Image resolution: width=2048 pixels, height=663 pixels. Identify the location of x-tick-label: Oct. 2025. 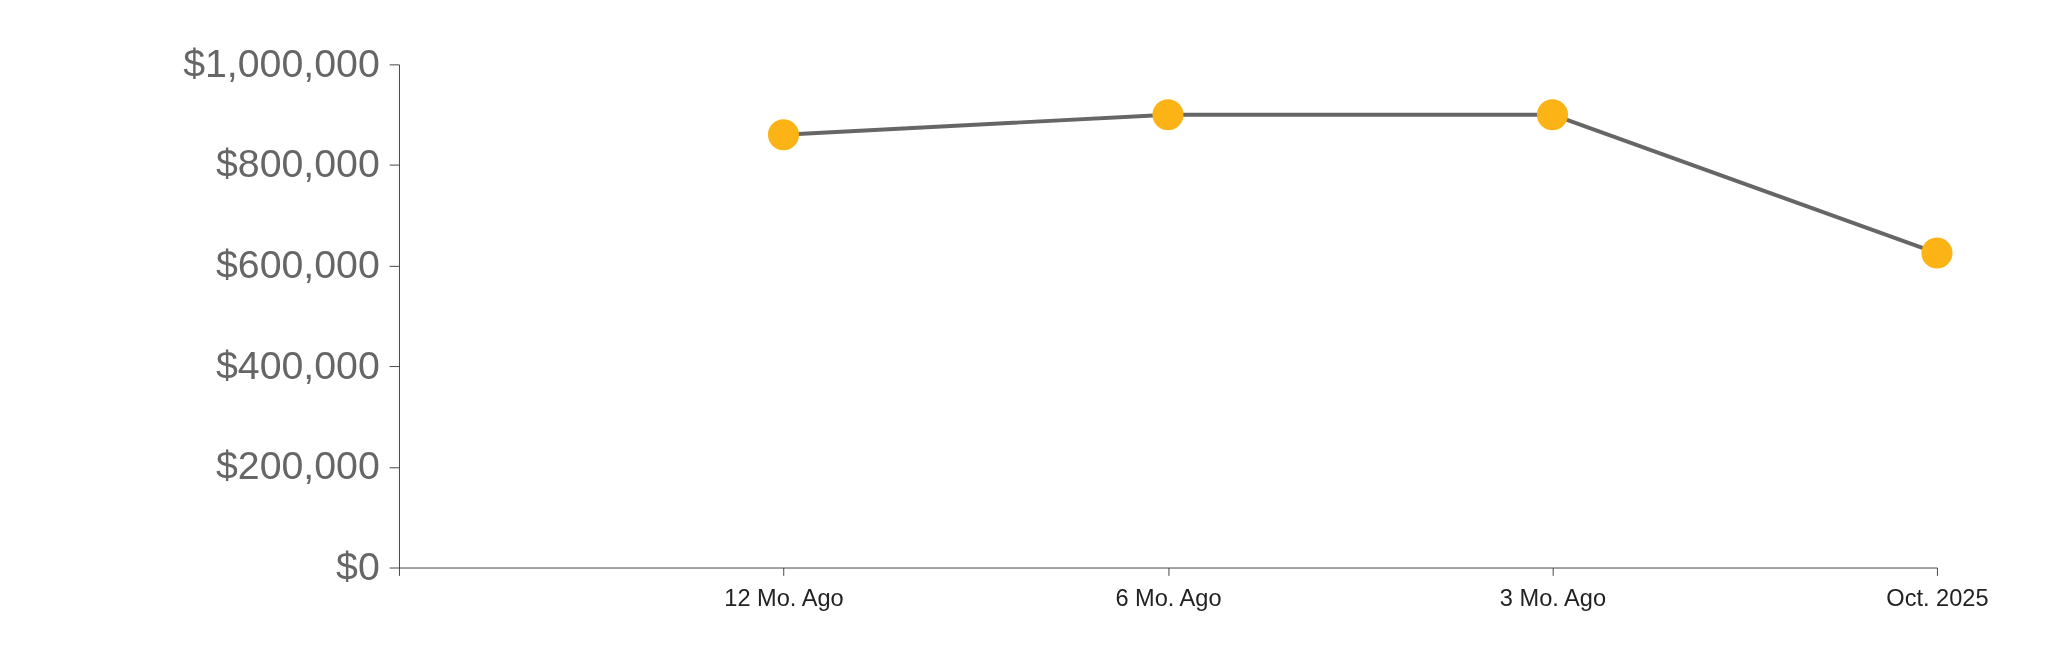
(1937, 598).